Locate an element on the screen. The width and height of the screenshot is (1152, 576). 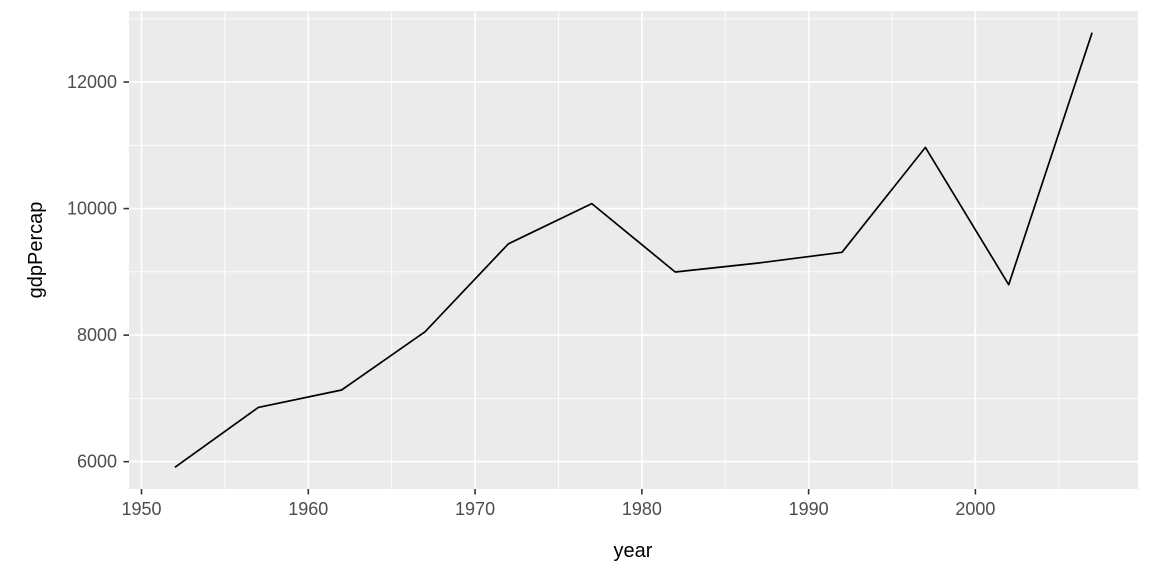
x-tick-label: 1980 is located at coordinates (642, 509).